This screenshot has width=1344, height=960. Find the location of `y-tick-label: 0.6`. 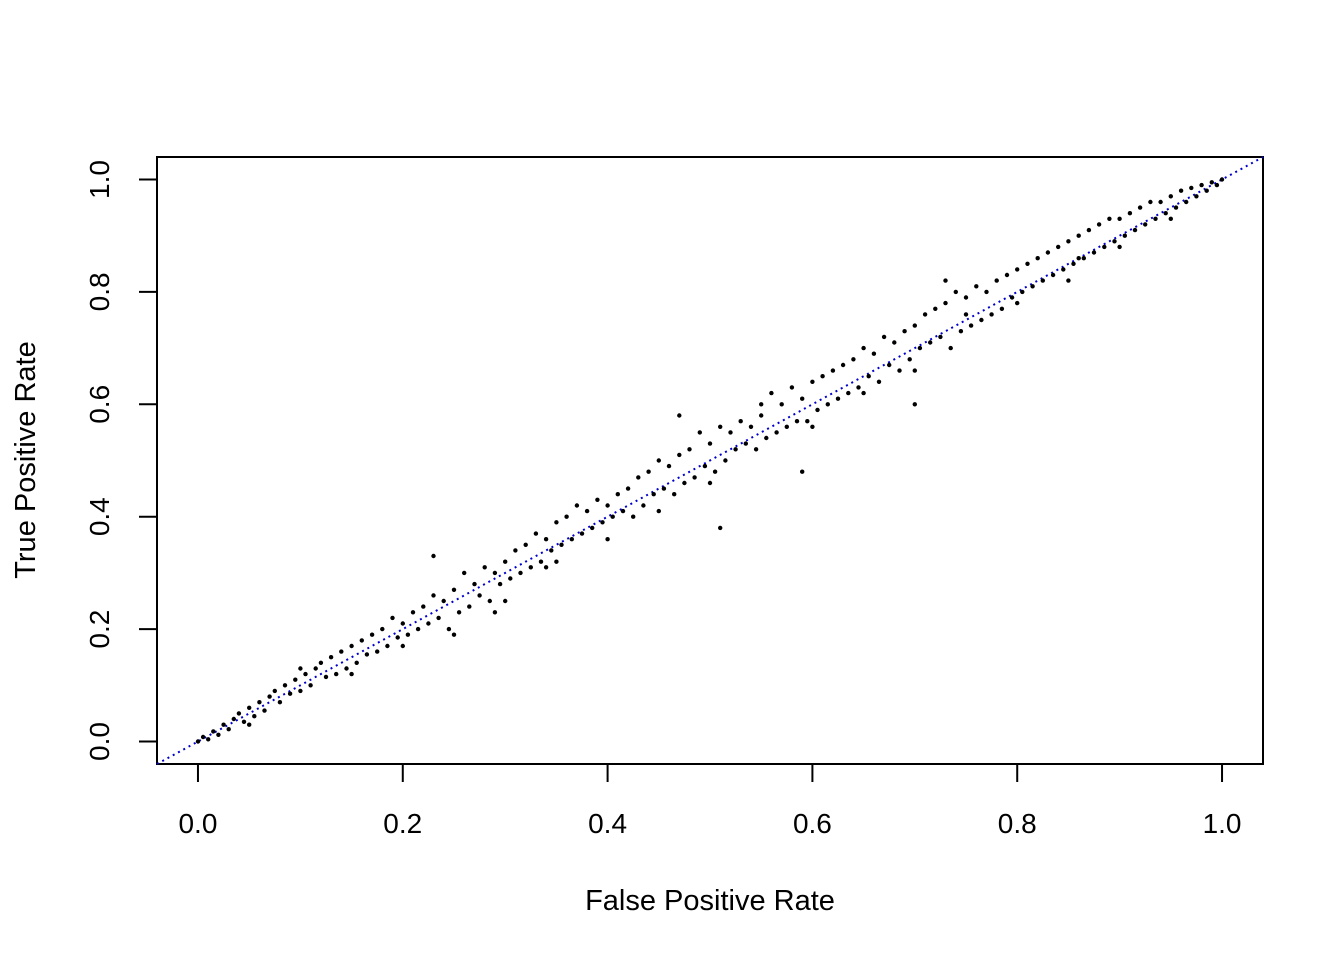

y-tick-label: 0.6 is located at coordinates (99, 404).